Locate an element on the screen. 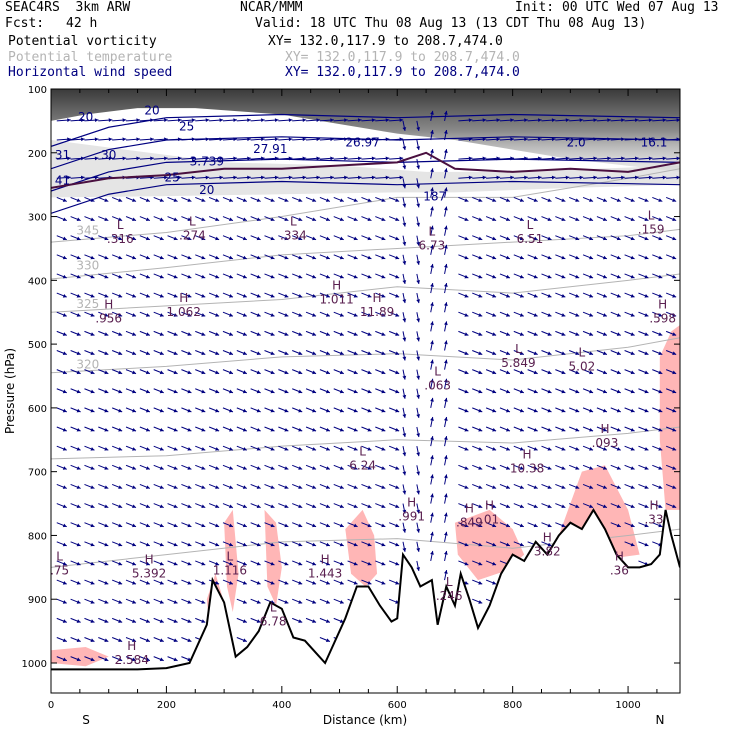 The image size is (740, 740). pv-extremum-value: .334 is located at coordinates (293, 236).